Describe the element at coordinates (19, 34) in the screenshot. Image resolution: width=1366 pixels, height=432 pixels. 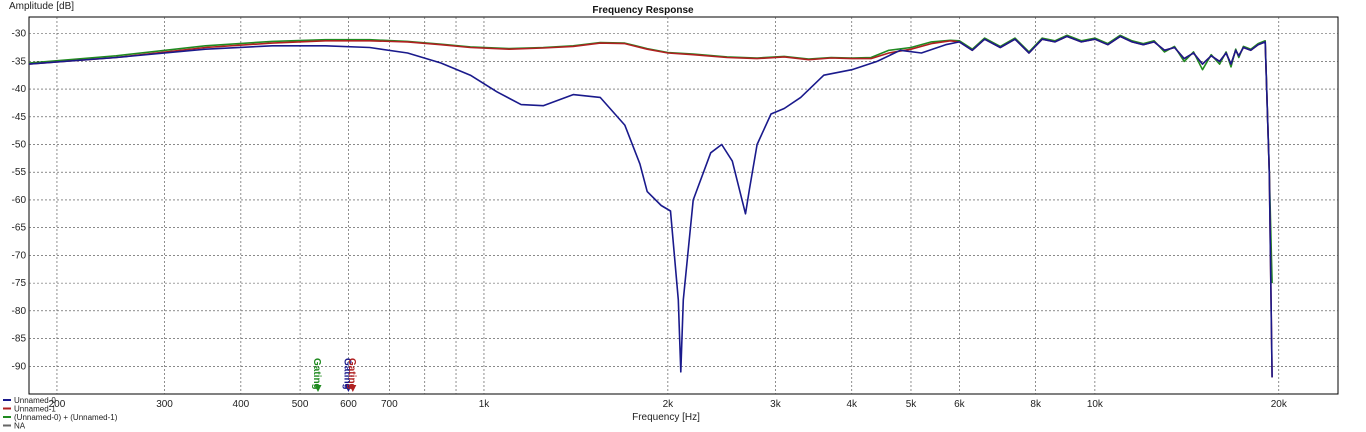
I see `y-tick-label: -30` at that location.